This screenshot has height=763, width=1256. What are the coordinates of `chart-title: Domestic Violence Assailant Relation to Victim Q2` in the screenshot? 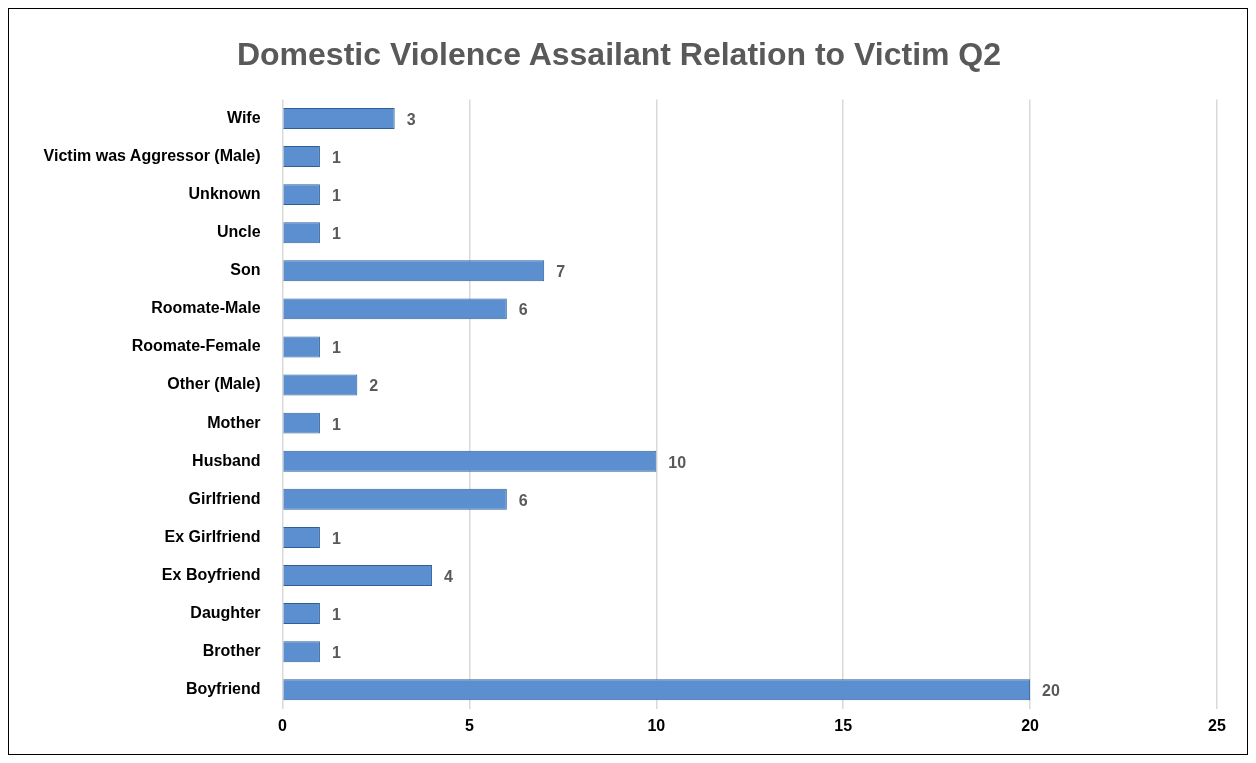 It's located at (619, 54).